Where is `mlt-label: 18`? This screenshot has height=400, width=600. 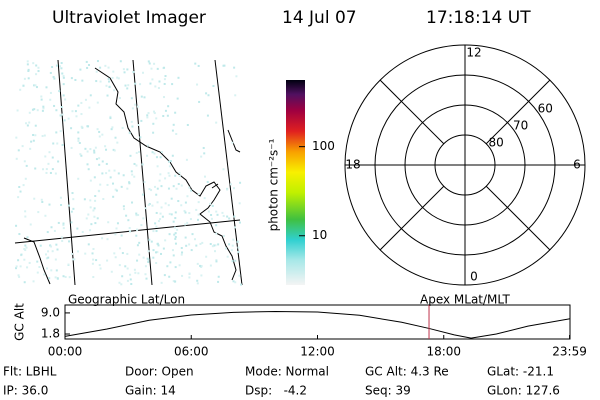 mlt-label: 18 is located at coordinates (352, 165).